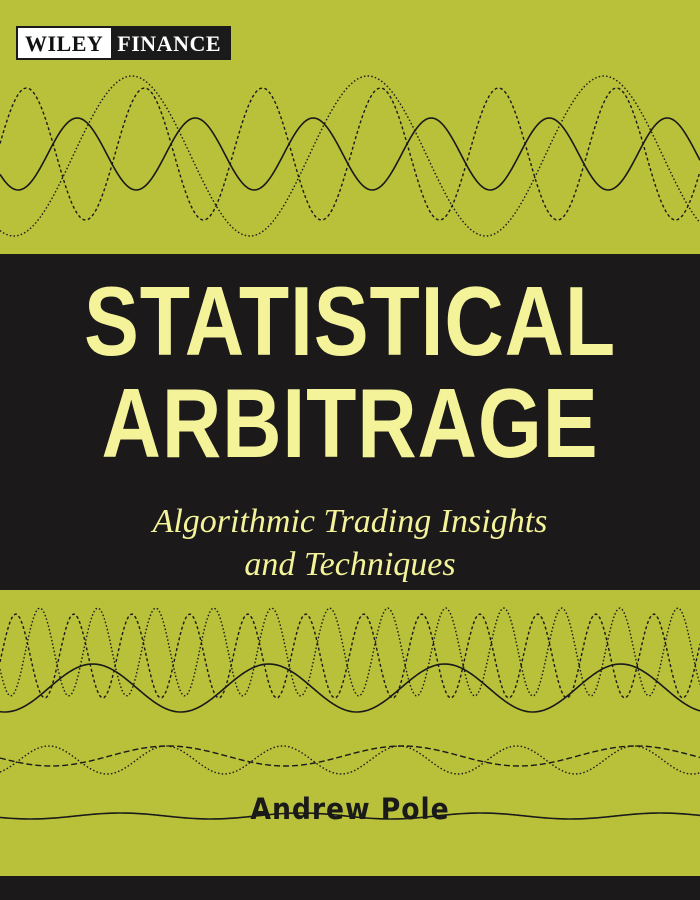 This screenshot has width=700, height=900. What do you see at coordinates (65, 43) in the screenshot?
I see `publisher-imprint: WILEY` at bounding box center [65, 43].